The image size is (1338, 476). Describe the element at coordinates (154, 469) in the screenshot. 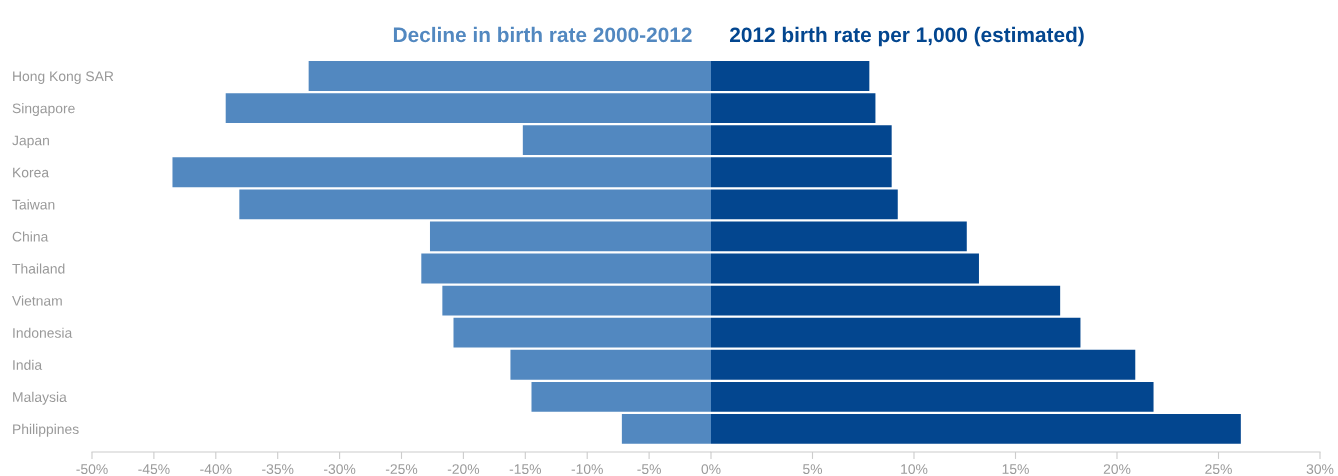

I see `x-tick-label: -45%` at that location.